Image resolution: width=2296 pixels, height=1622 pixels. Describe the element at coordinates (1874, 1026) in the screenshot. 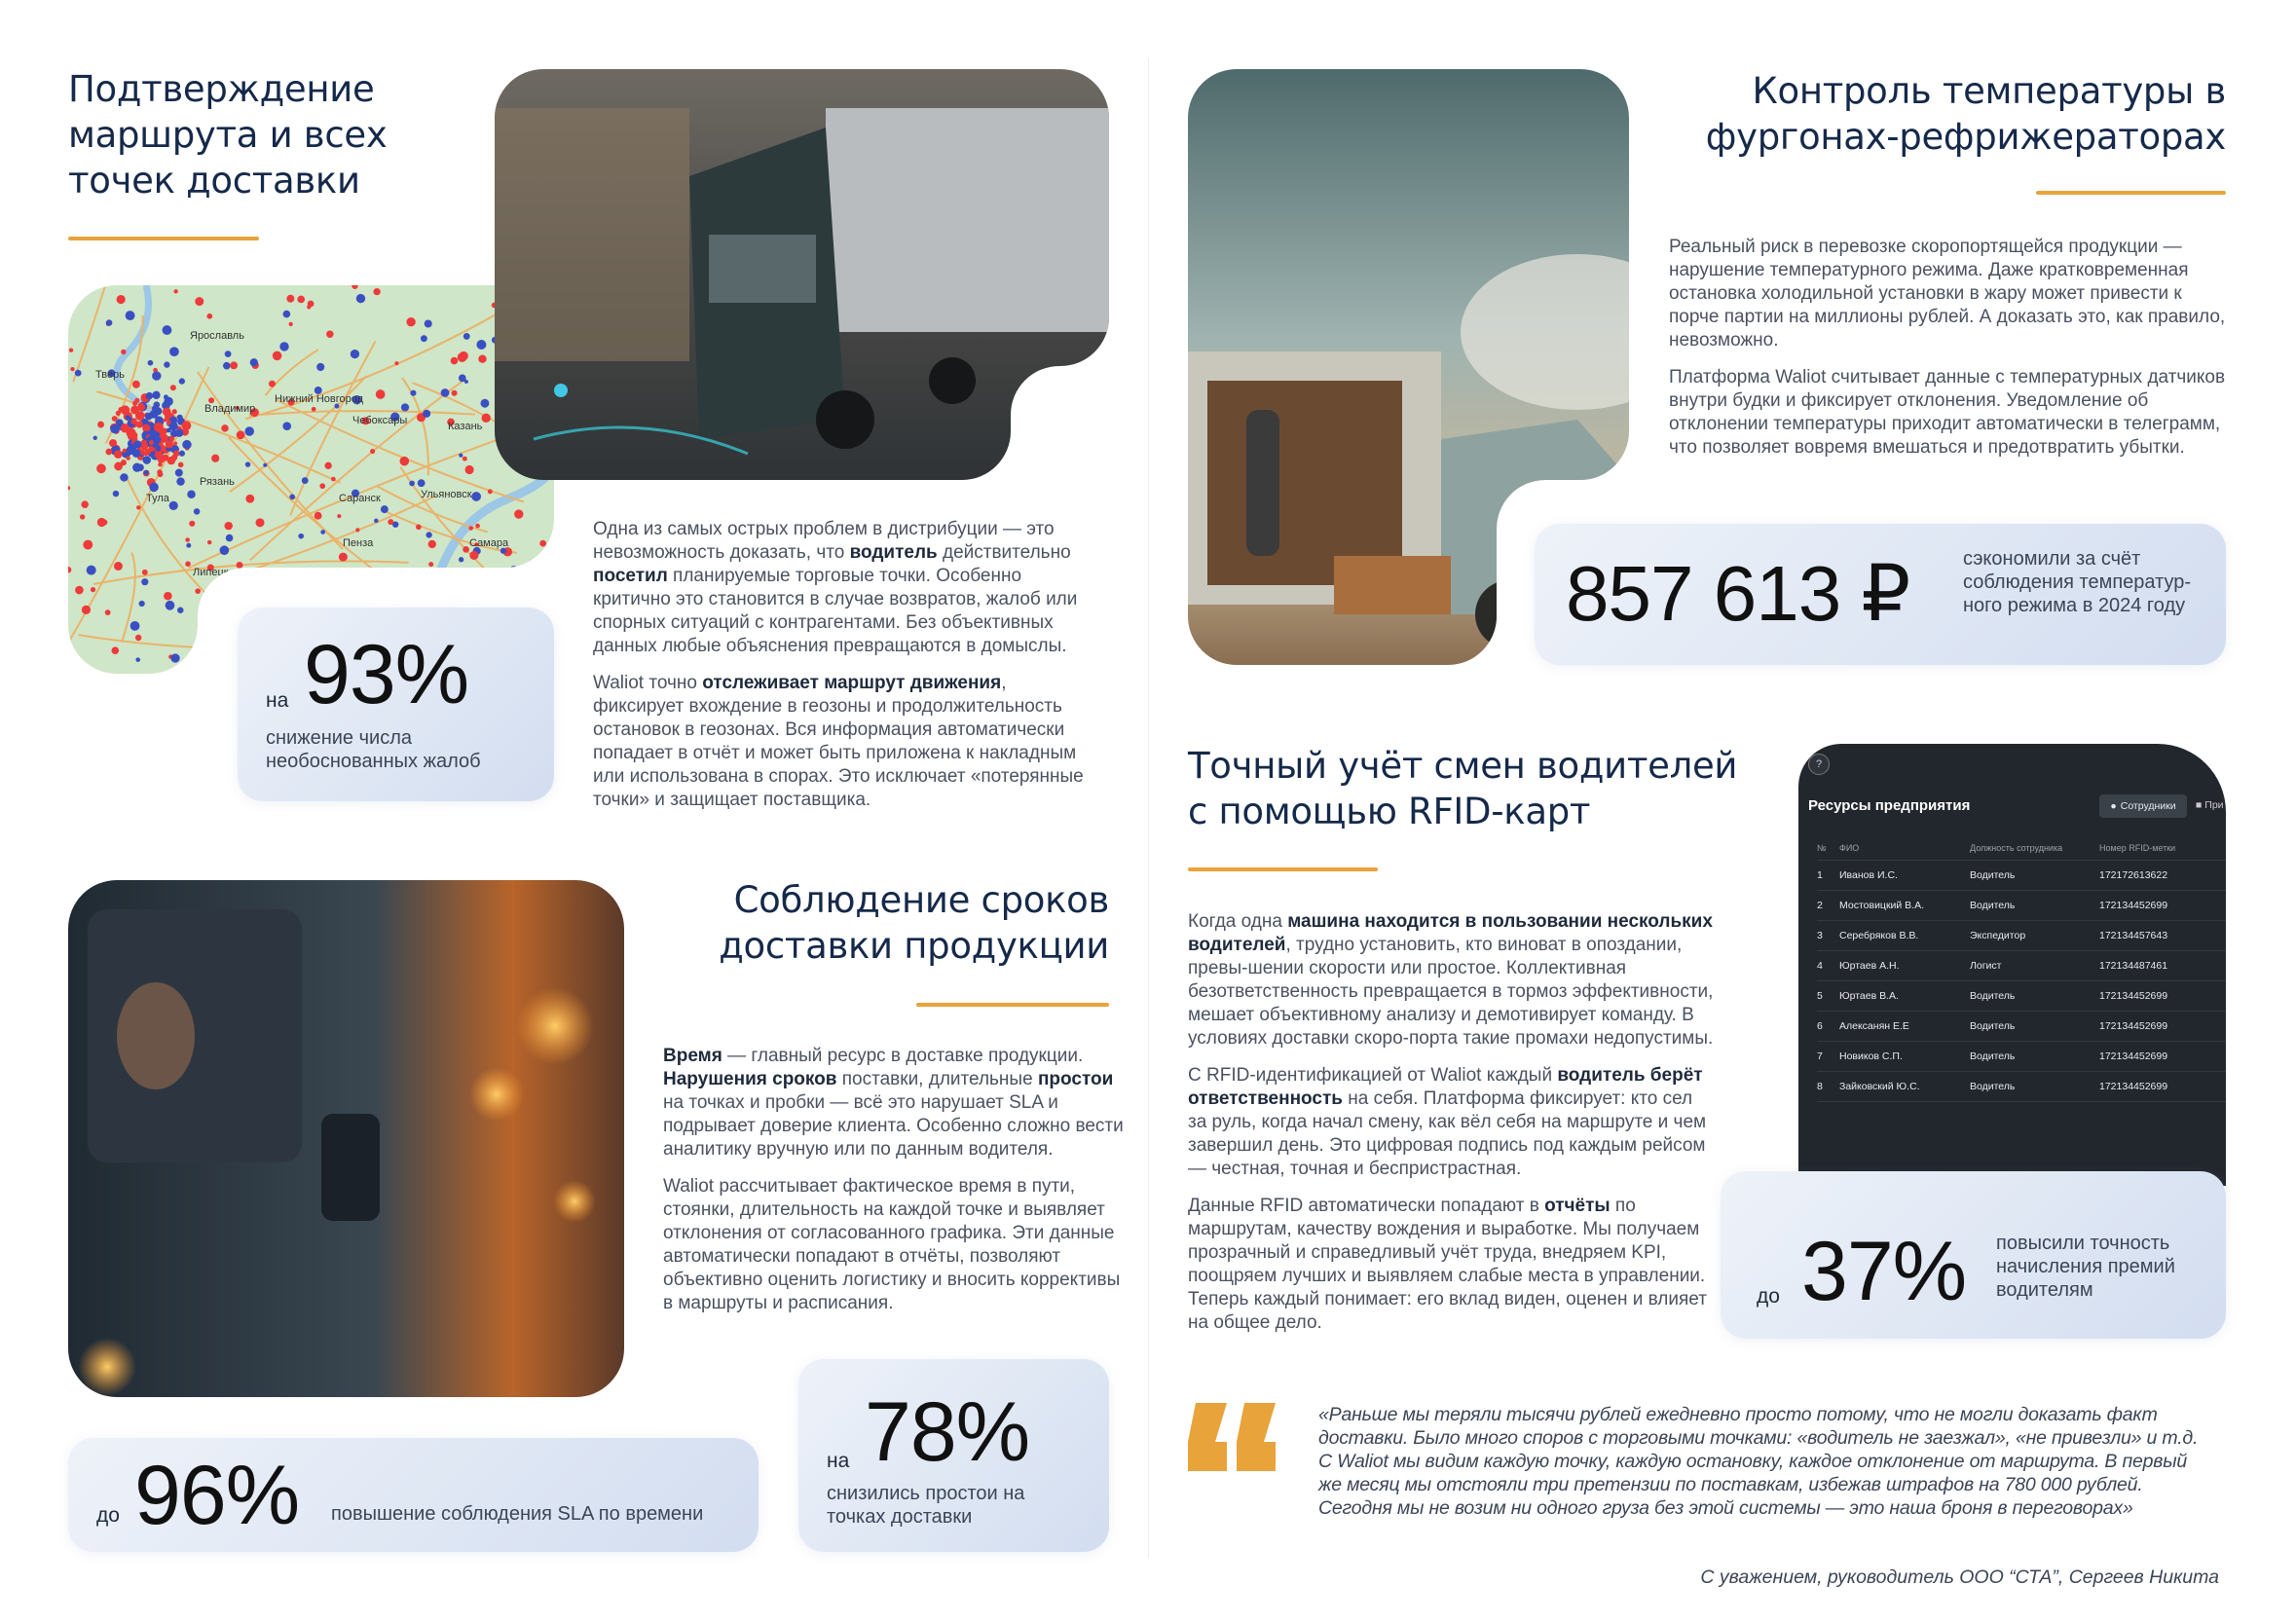

I see `cell-name: Алексанян Е.Е` at that location.